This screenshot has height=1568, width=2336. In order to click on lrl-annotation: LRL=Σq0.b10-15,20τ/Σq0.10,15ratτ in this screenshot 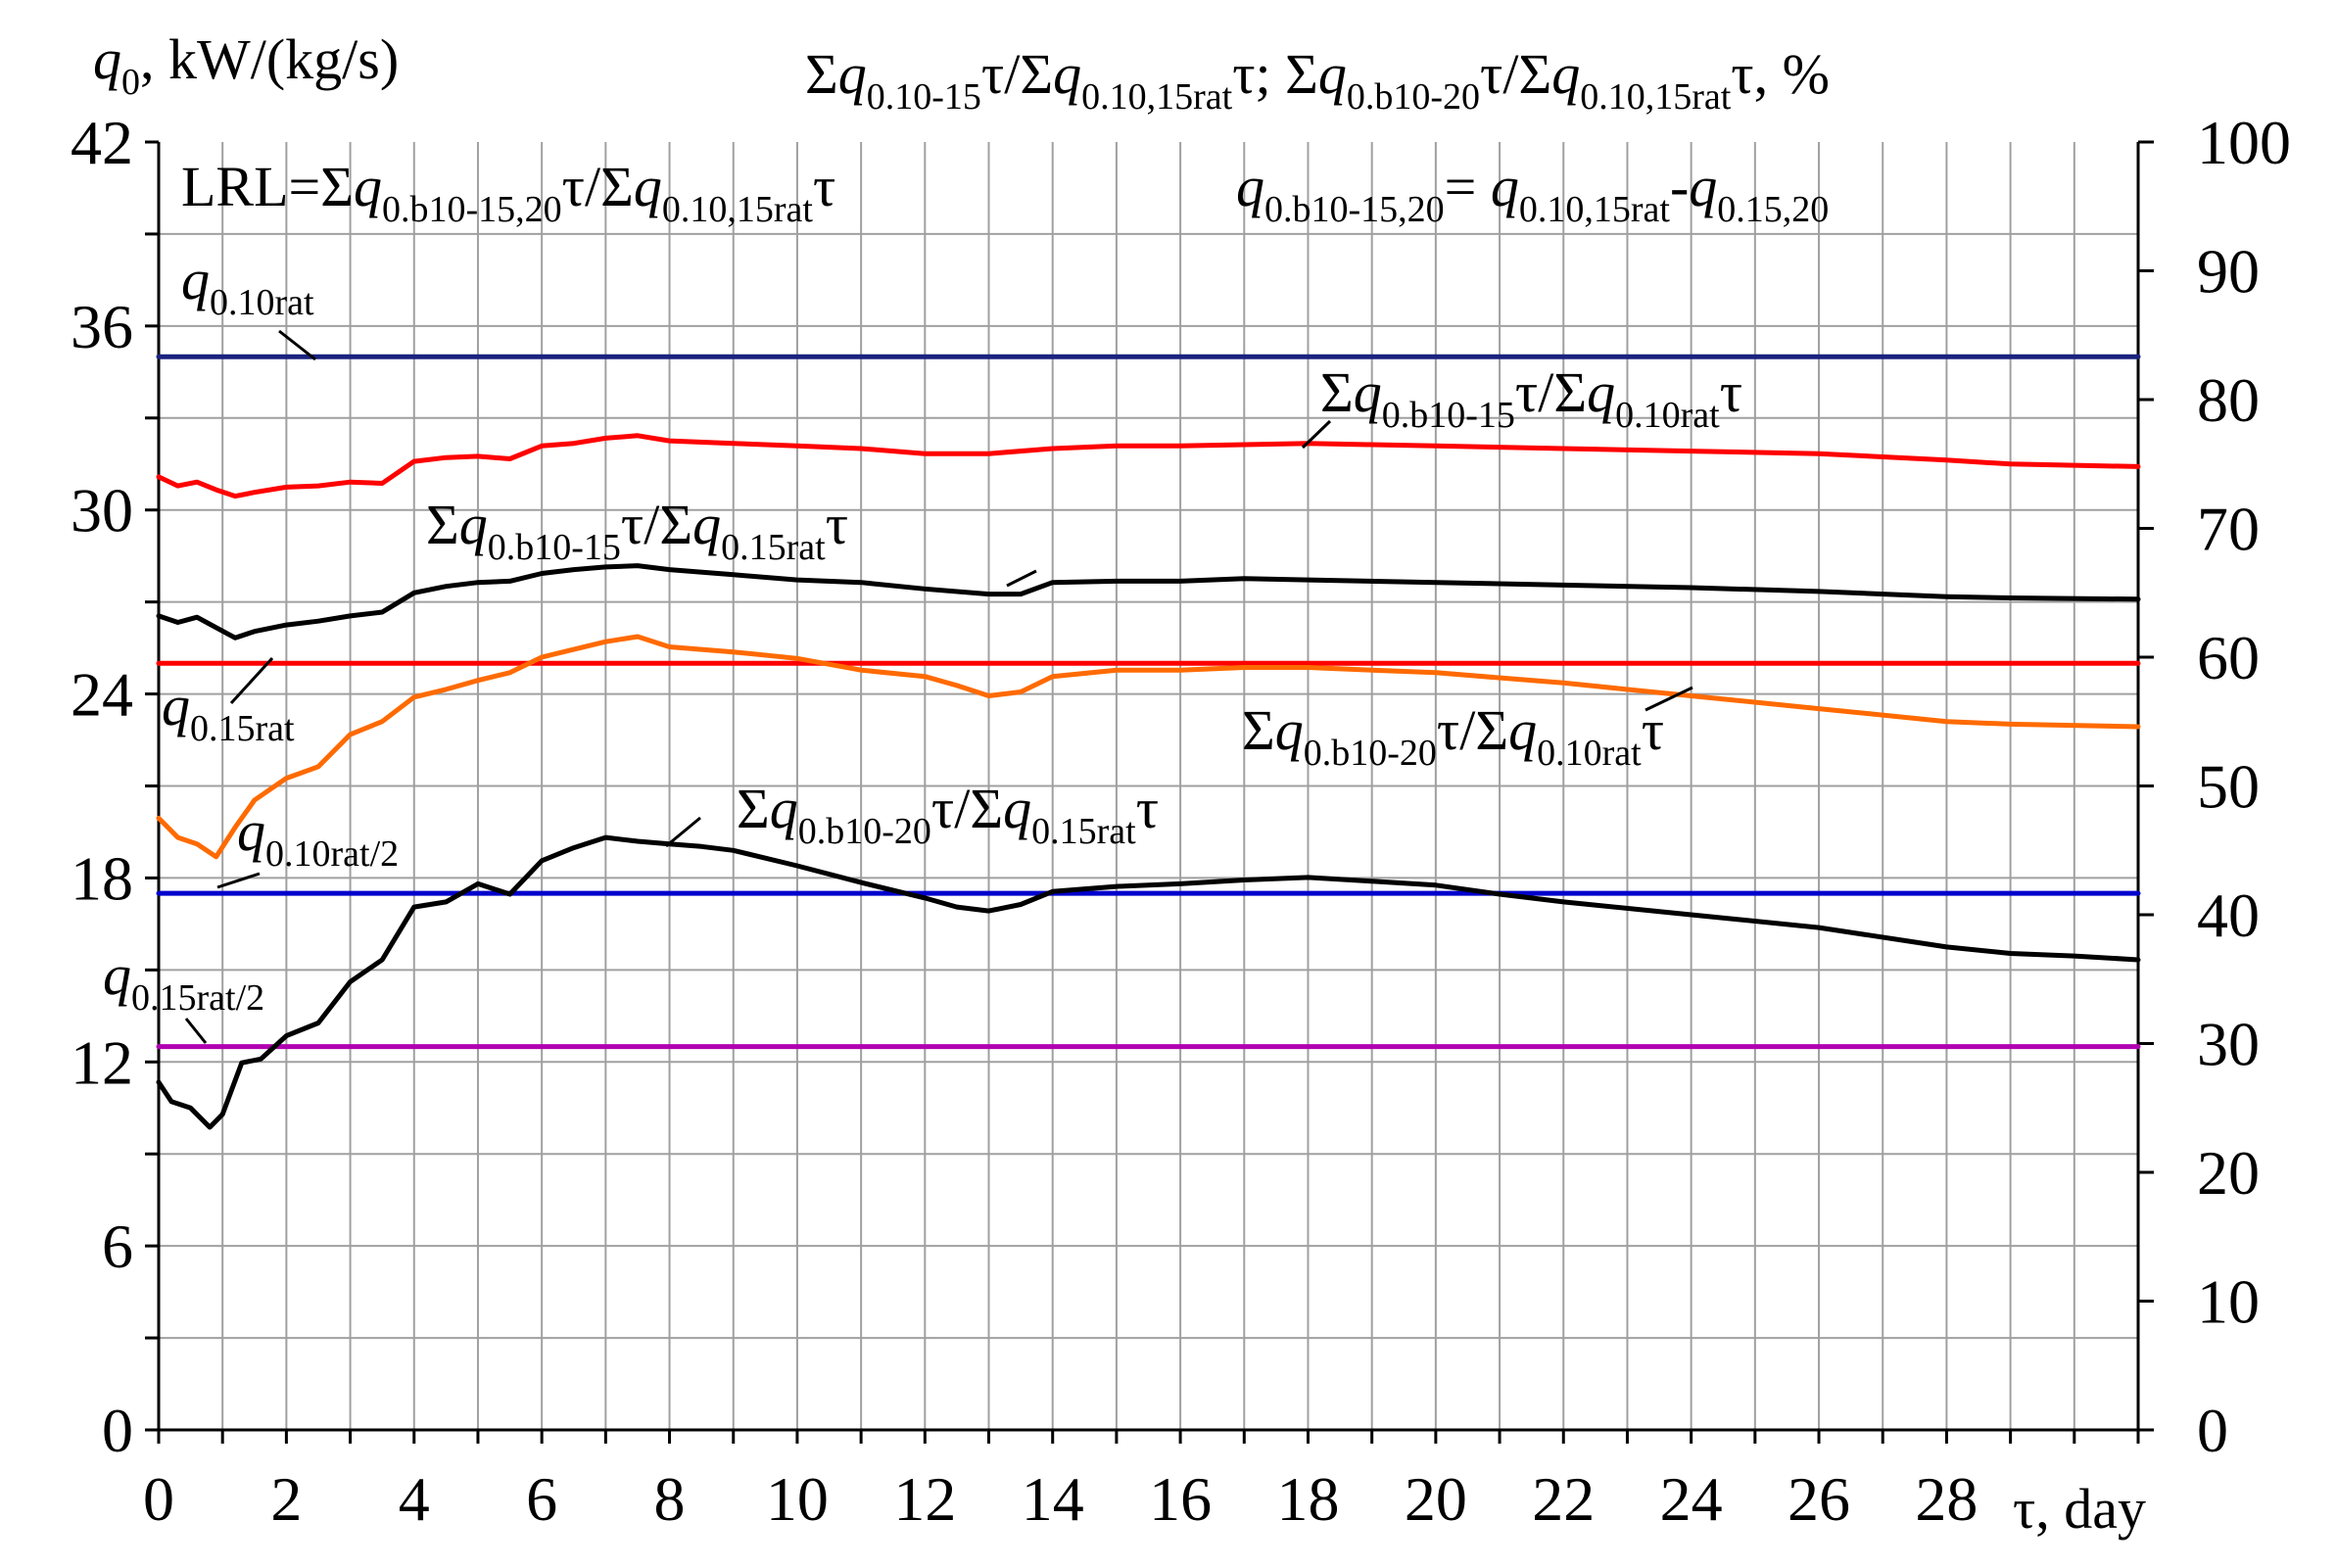, I will do `click(508, 192)`.